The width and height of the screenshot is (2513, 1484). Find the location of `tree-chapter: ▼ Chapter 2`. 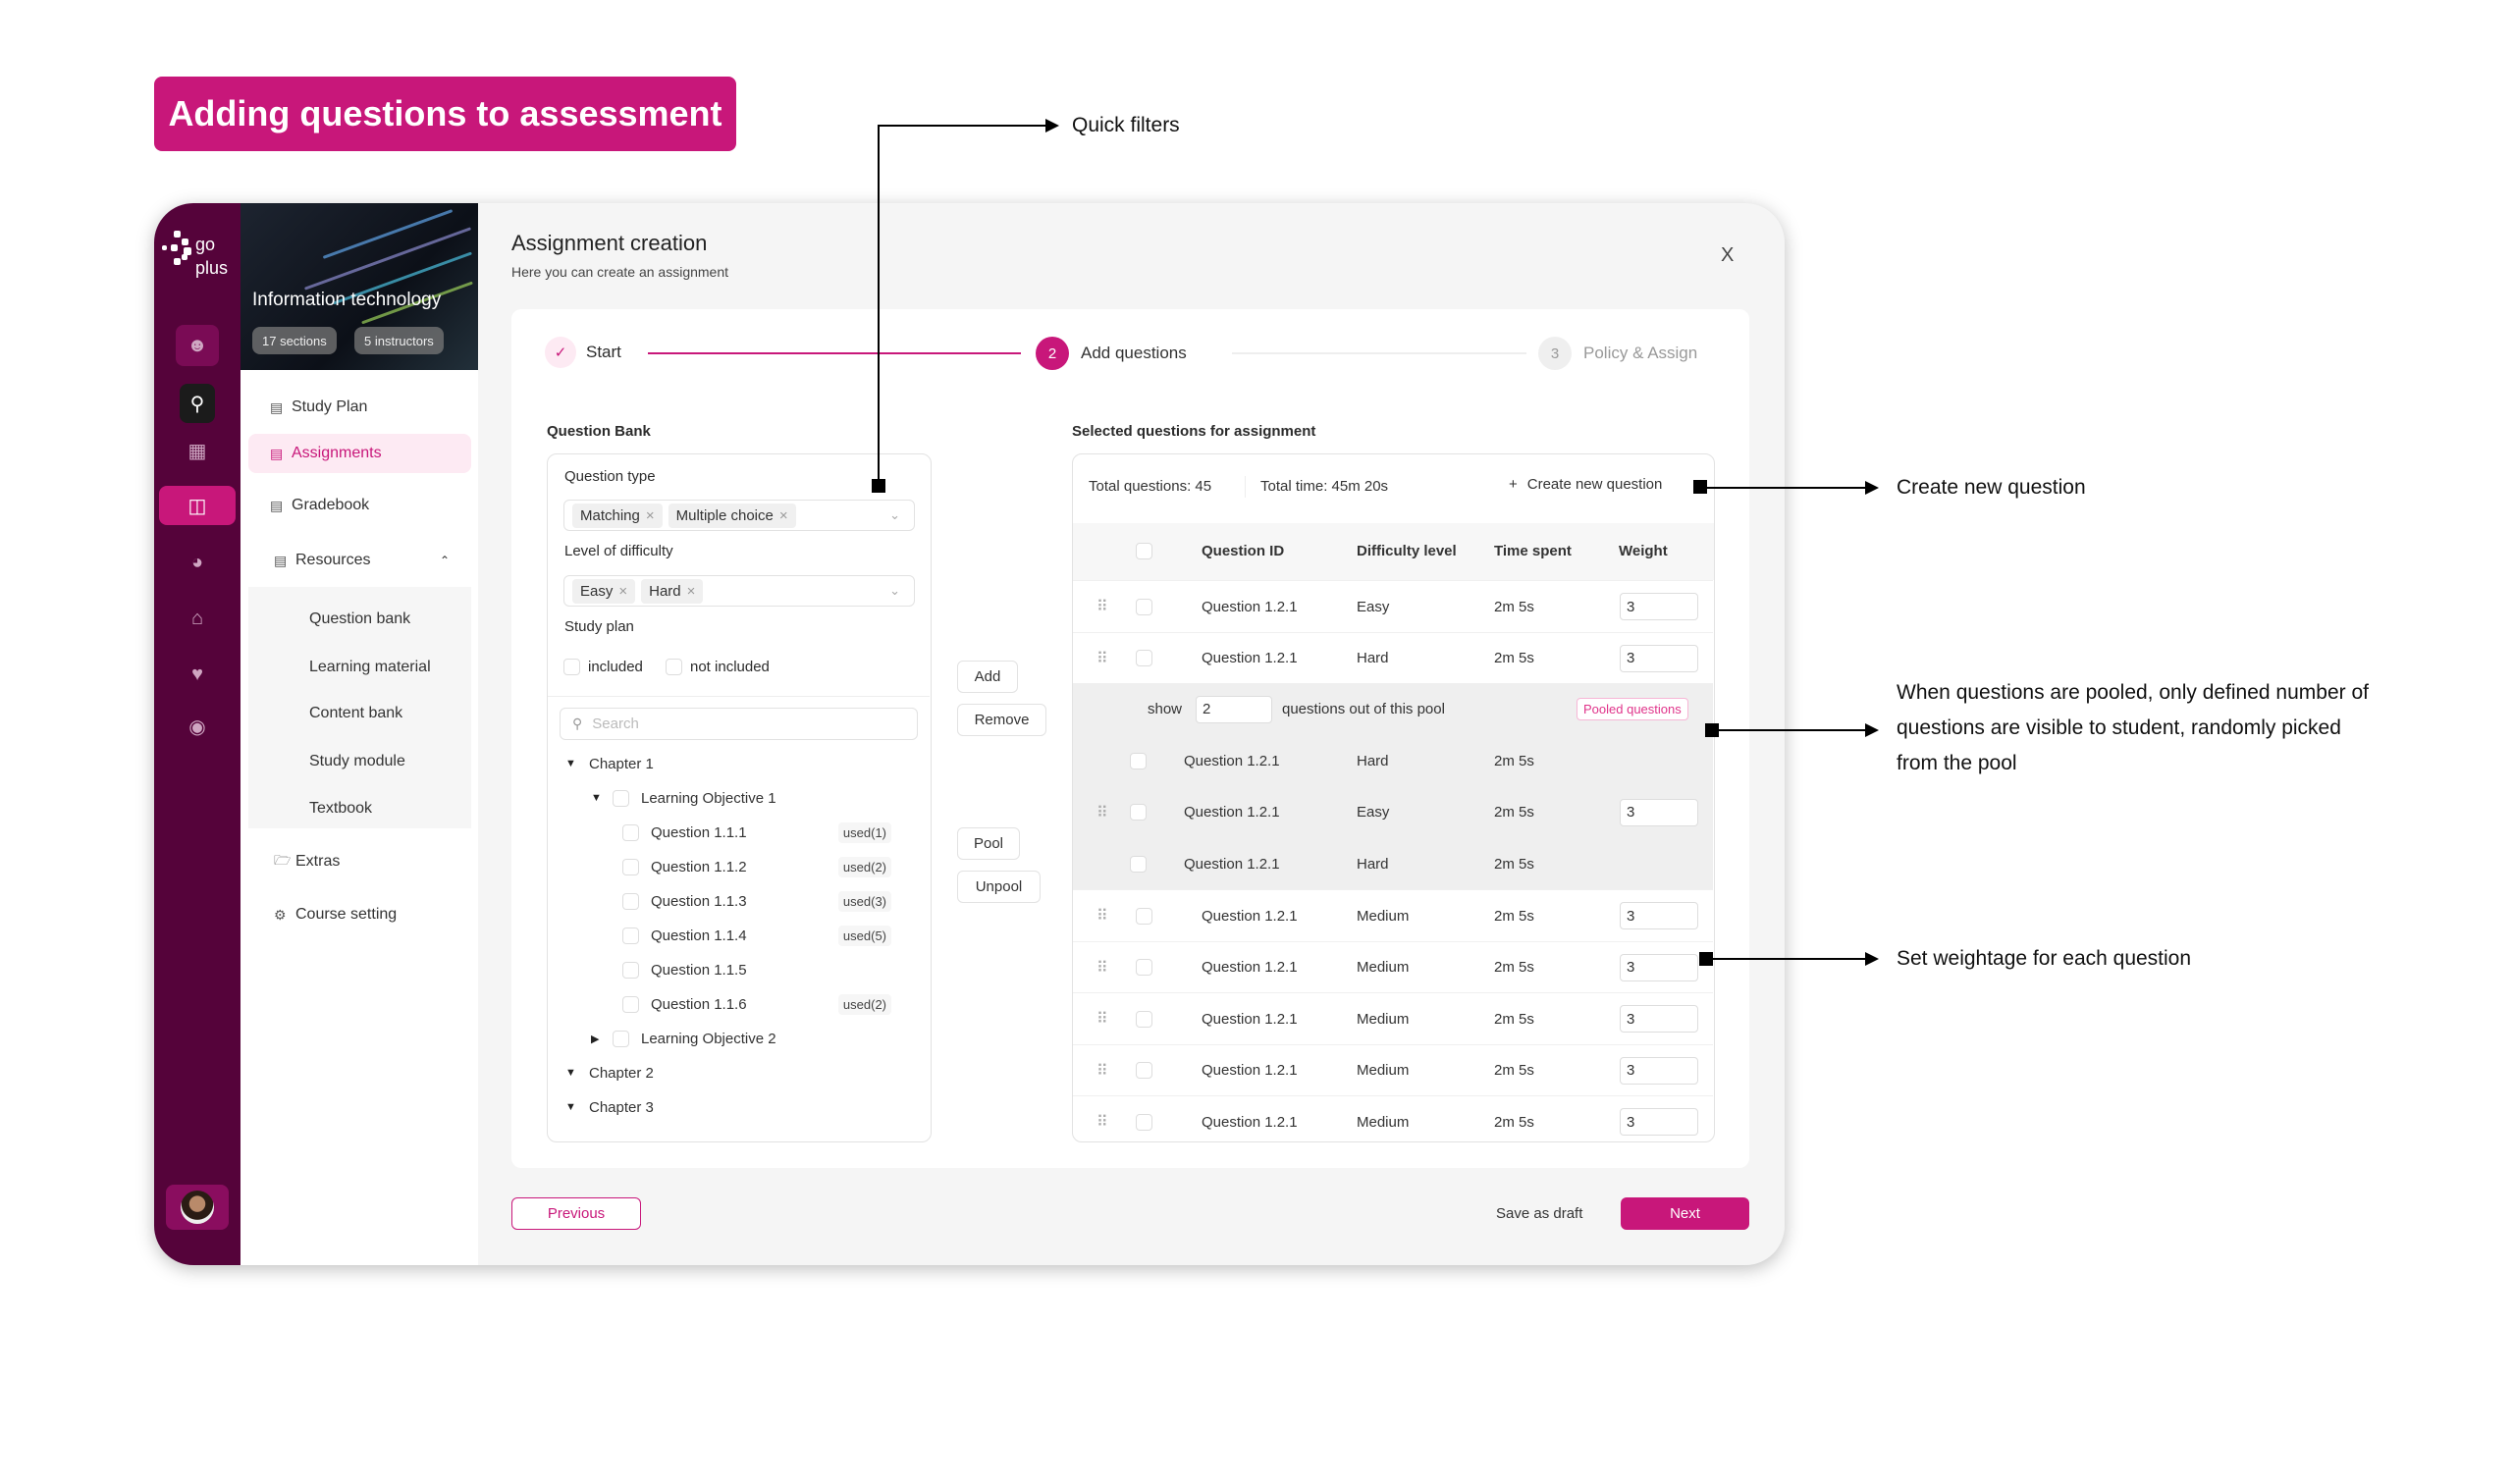

tree-chapter: ▼ Chapter 2 is located at coordinates (738, 1072).